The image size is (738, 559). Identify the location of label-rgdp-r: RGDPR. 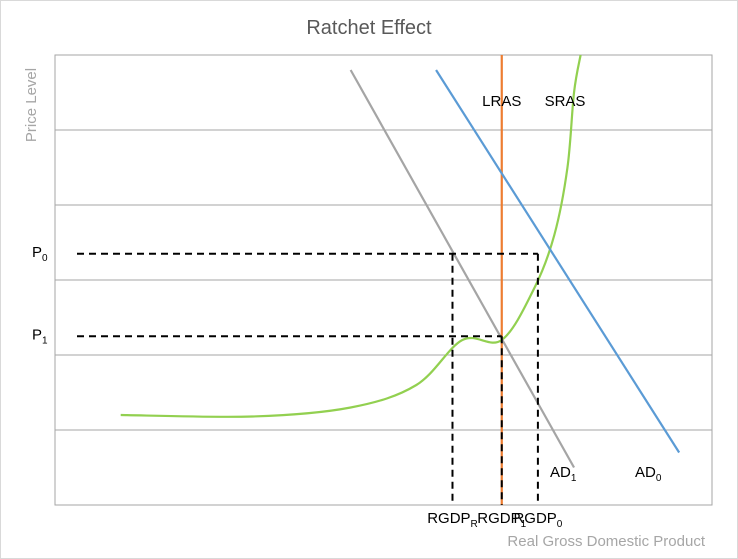
(452, 520).